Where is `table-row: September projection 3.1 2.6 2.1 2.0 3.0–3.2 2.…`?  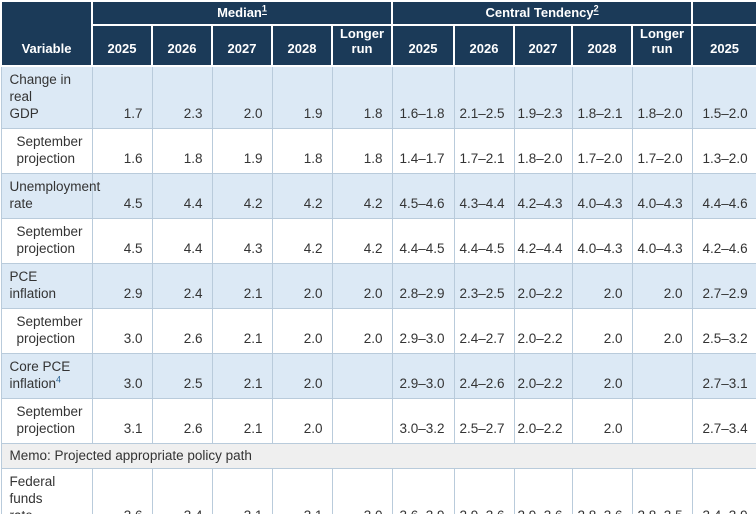
table-row: September projection 3.1 2.6 2.1 2.0 3.0–3.2 2.… is located at coordinates (378, 421).